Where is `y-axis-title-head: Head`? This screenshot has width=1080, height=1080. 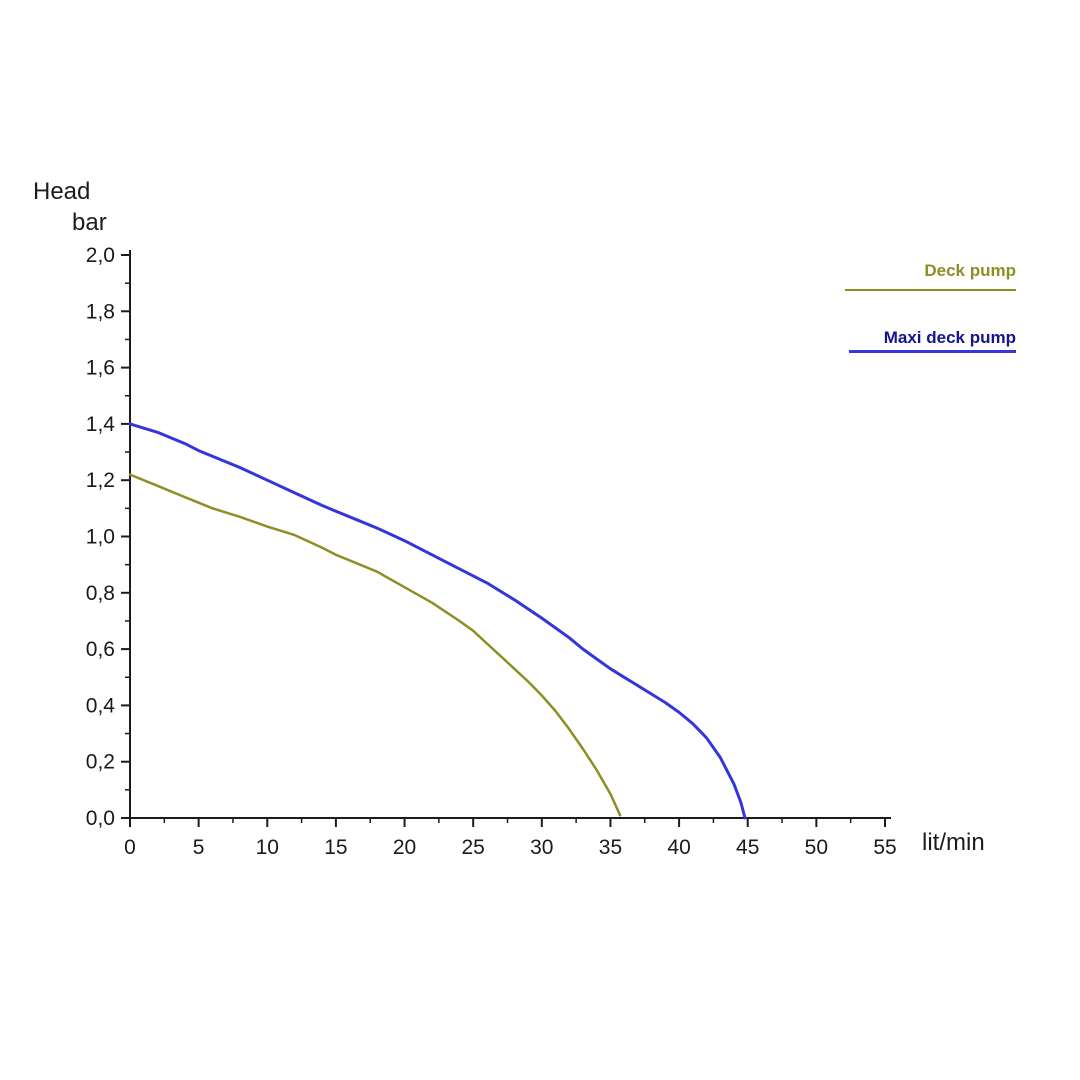 y-axis-title-head: Head is located at coordinates (62, 191).